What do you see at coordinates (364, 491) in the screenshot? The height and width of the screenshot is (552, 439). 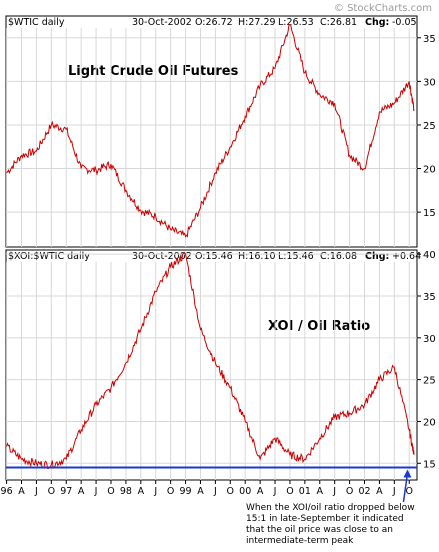 I see `x-tick-label: 02` at bounding box center [364, 491].